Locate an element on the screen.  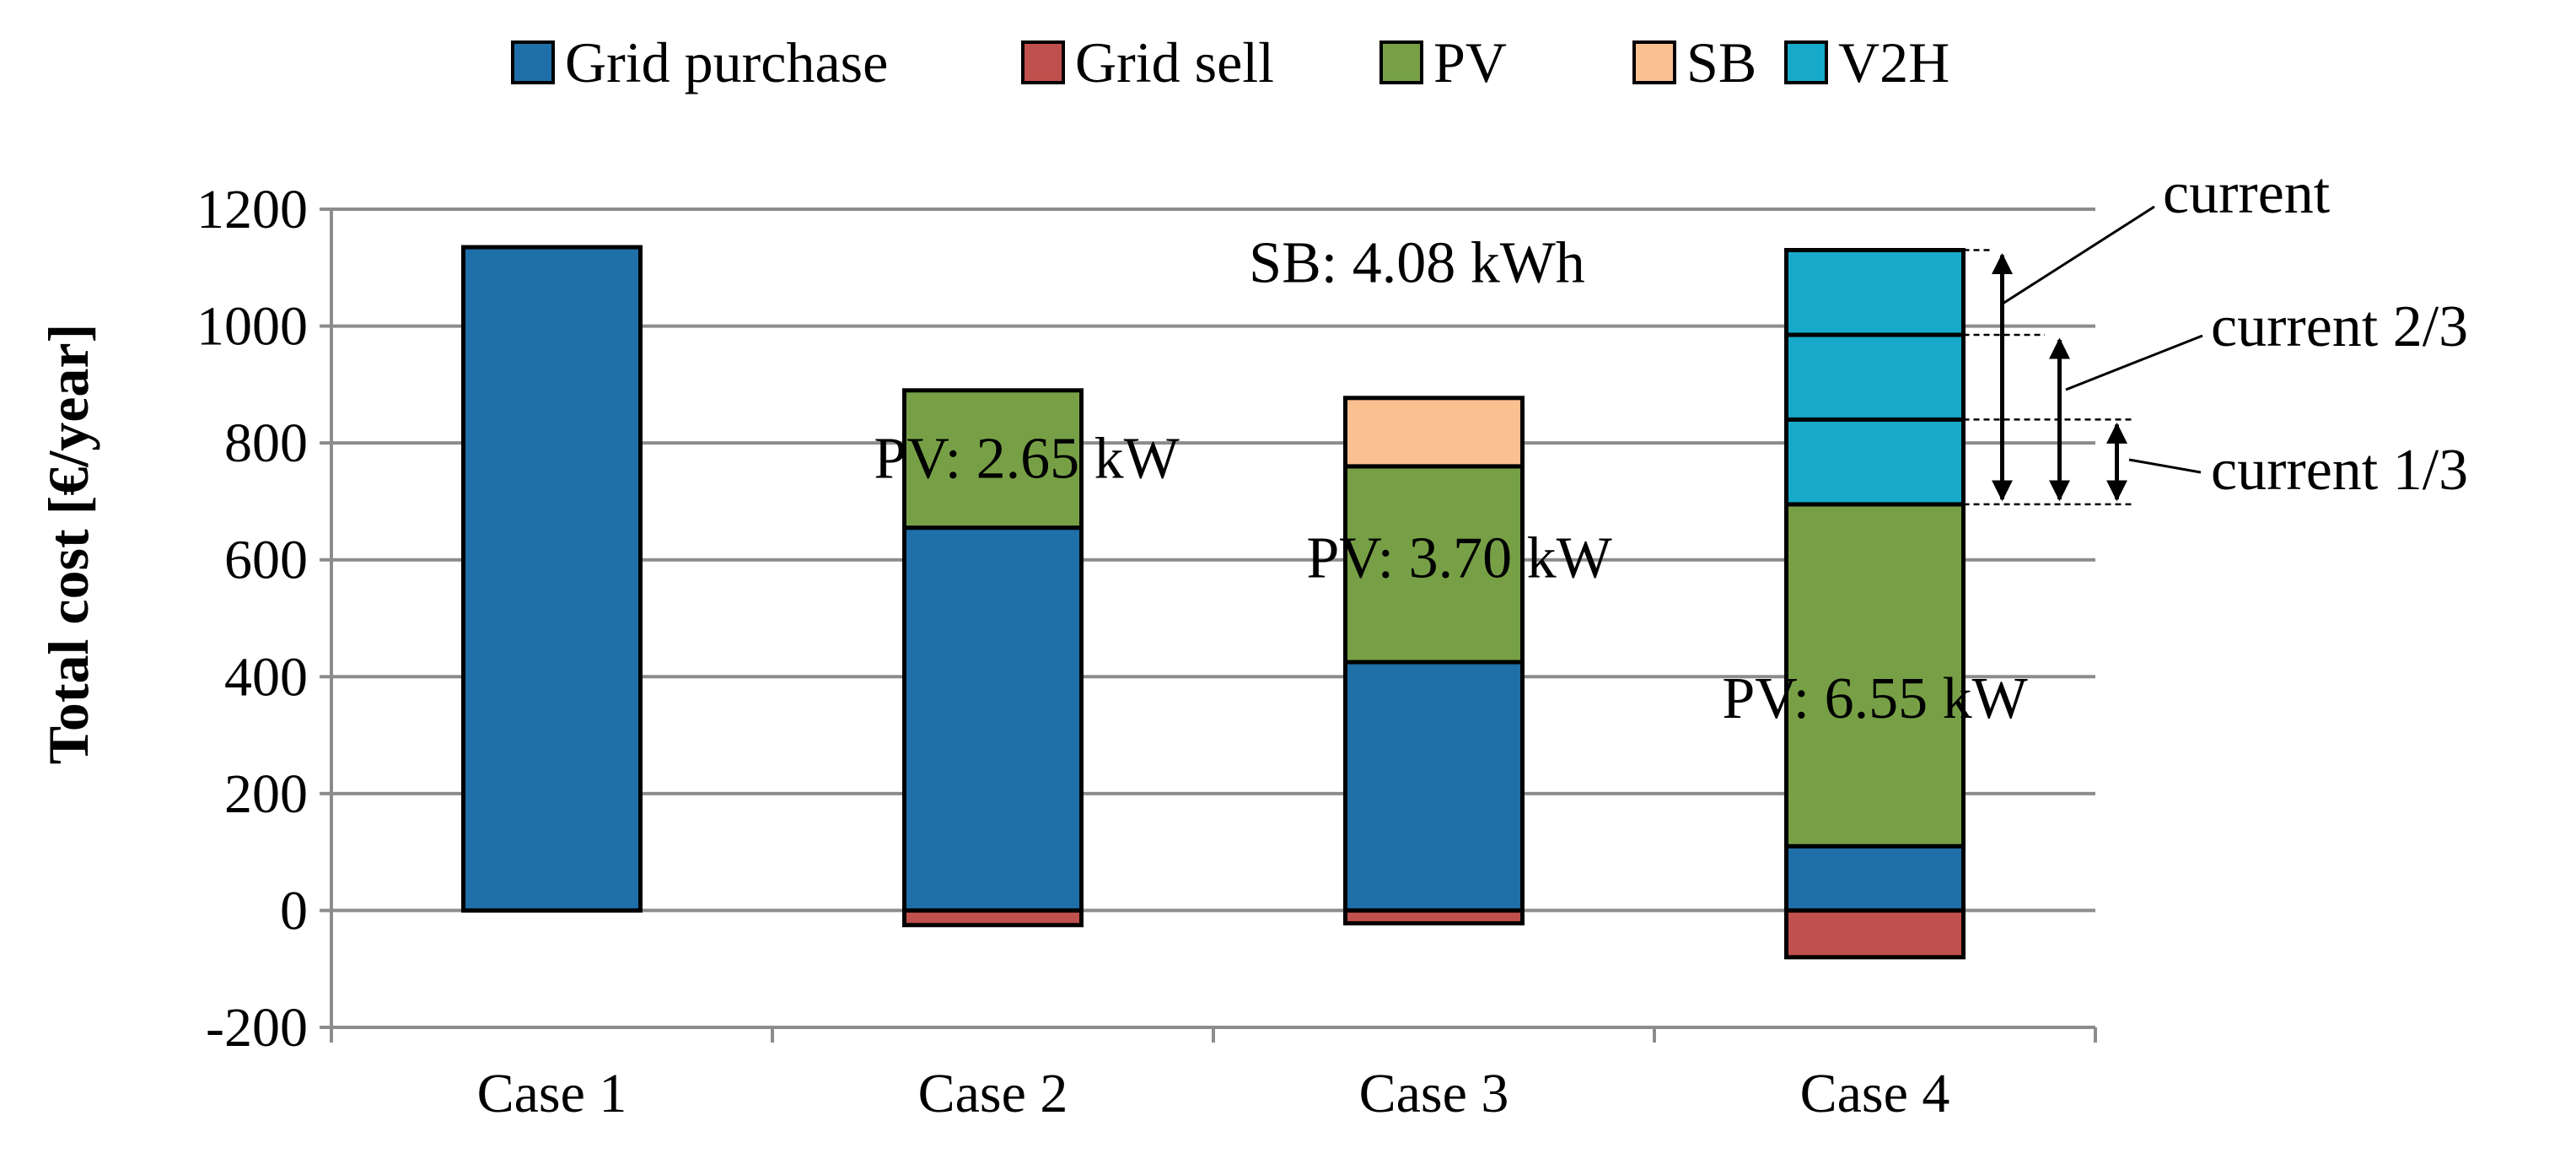
bar-case-1-grid-purchase is located at coordinates (552, 579).